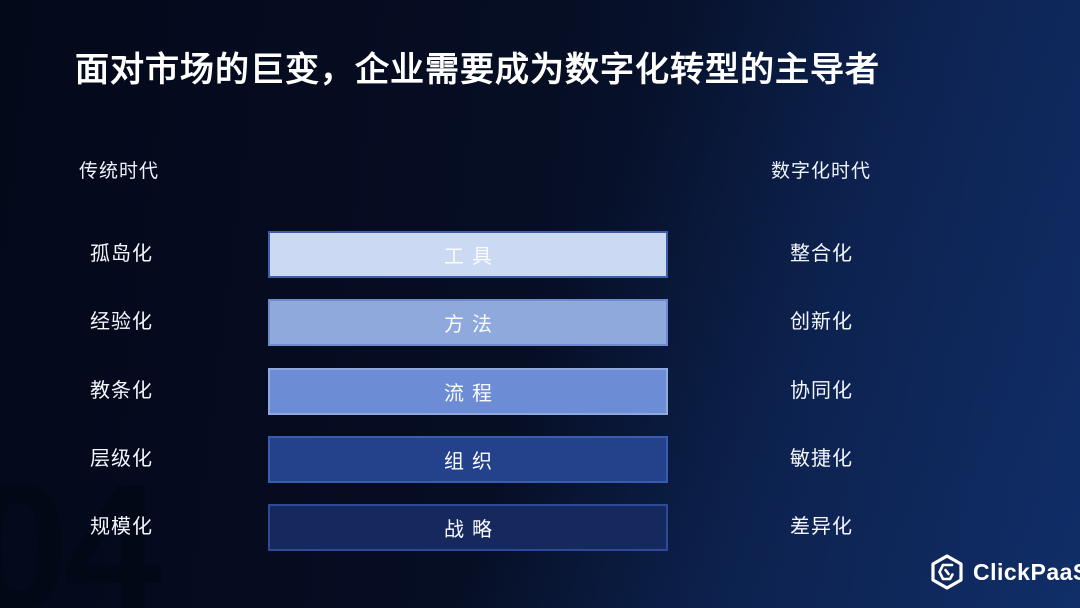  What do you see at coordinates (121, 322) in the screenshot?
I see `traditional-era-item-label: 经验化` at bounding box center [121, 322].